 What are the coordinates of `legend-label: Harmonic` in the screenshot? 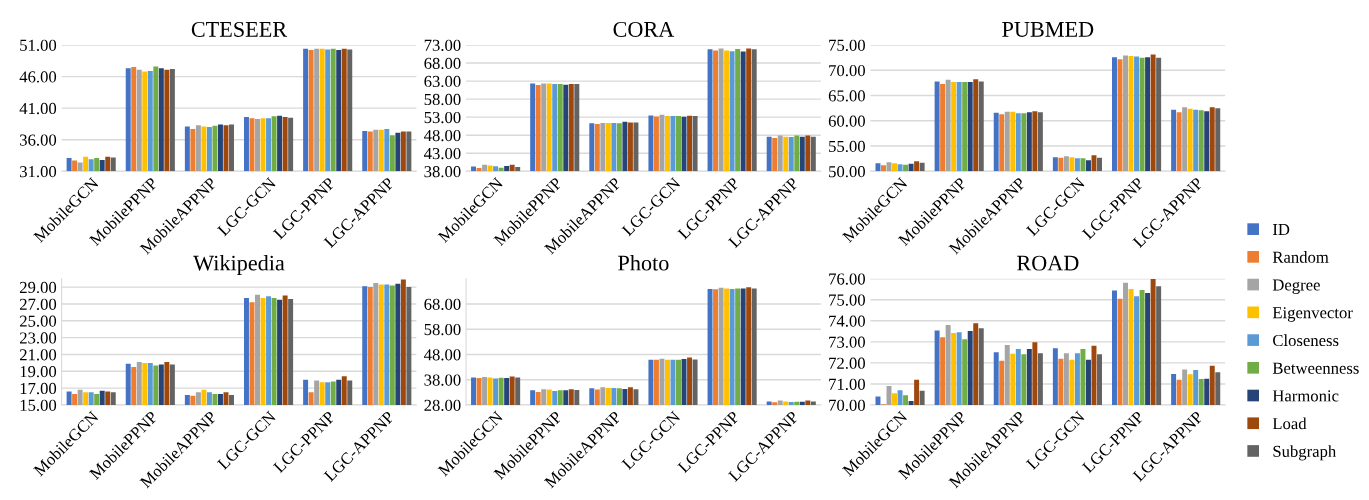 It's located at (1305, 396).